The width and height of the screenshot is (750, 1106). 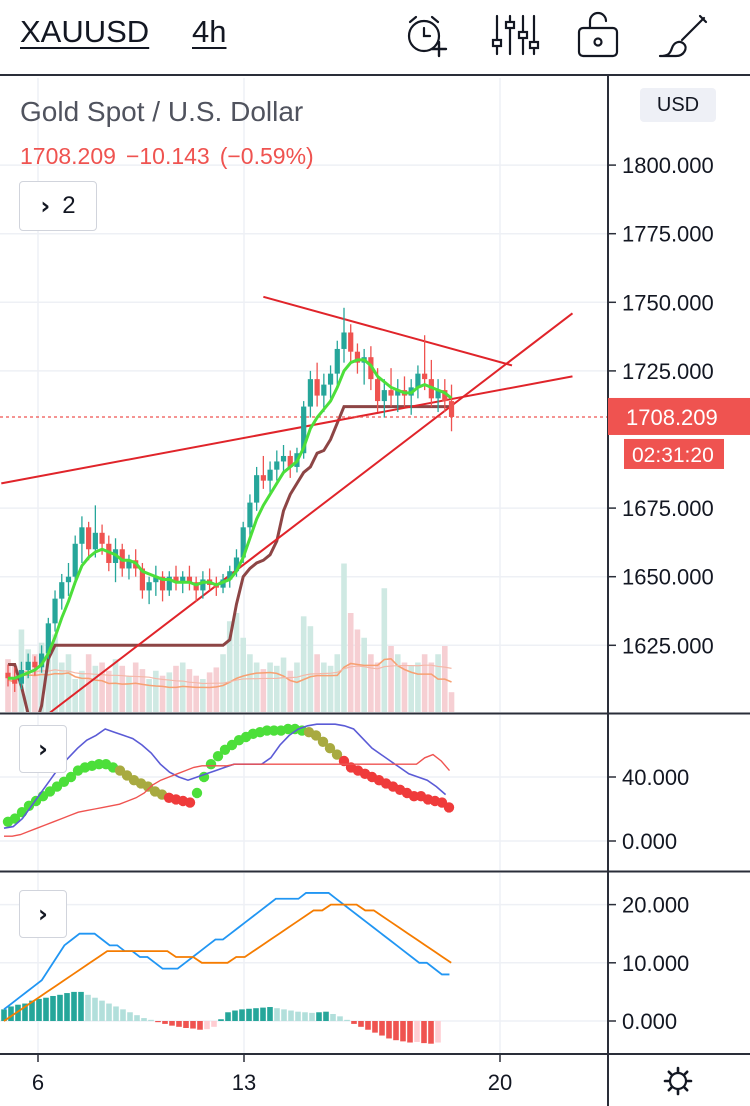 What do you see at coordinates (425, 35) in the screenshot?
I see `alarm-add-icon` at bounding box center [425, 35].